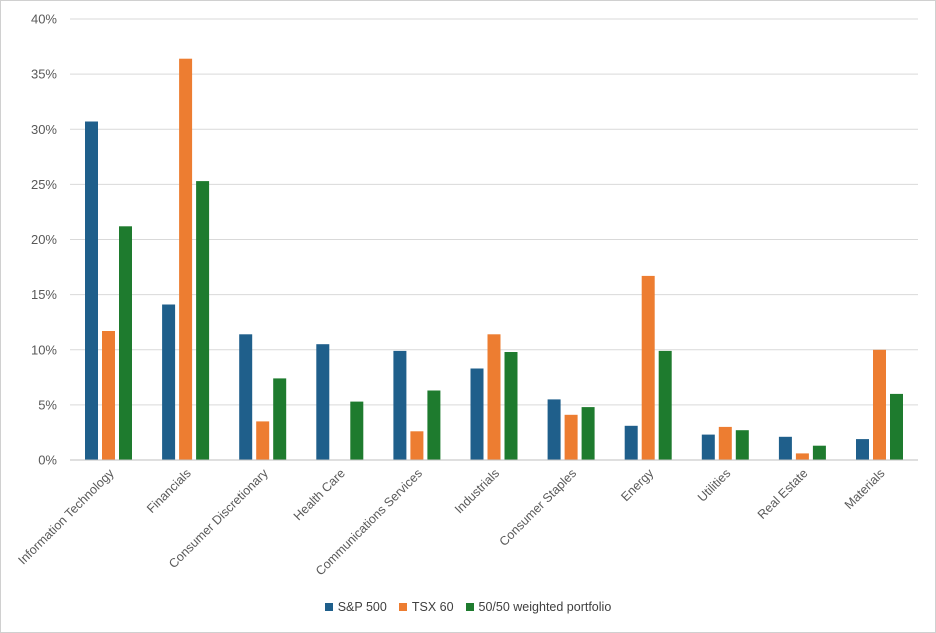 The width and height of the screenshot is (936, 633). I want to click on x-tick-label: Financials, so click(169, 491).